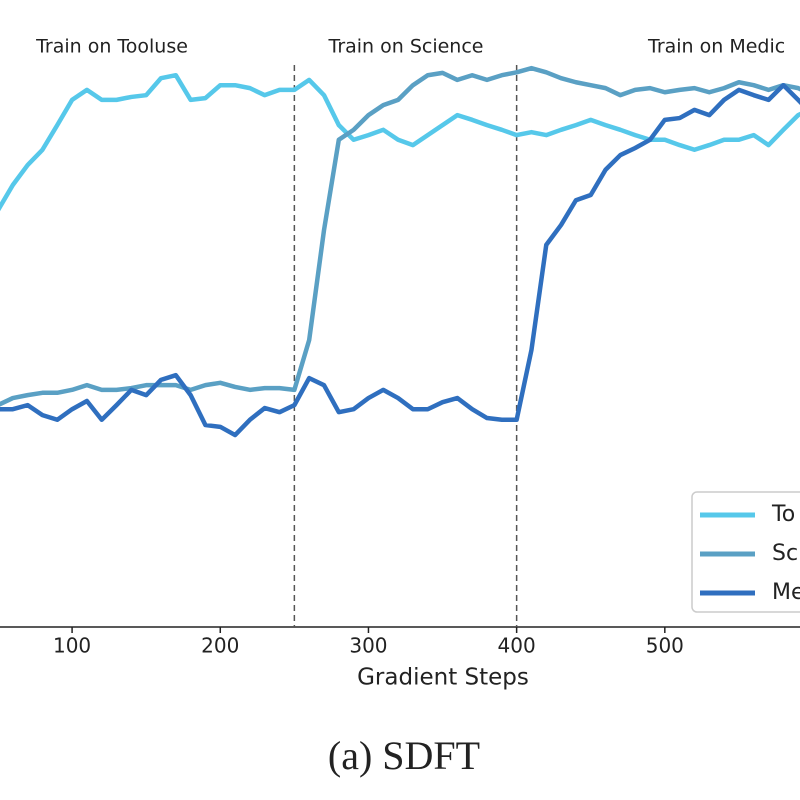  I want to click on phase-label: Train on Tooluse, so click(111, 47).